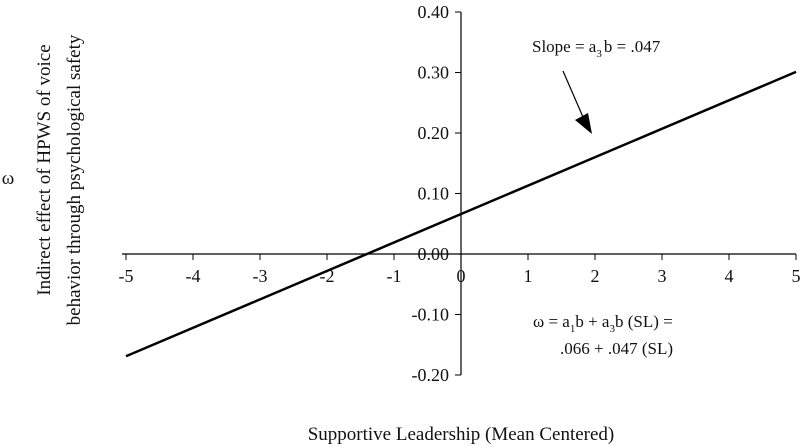 Image resolution: width=800 pixels, height=446 pixels. Describe the element at coordinates (431, 375) in the screenshot. I see `y-tick-label: -0.20` at that location.